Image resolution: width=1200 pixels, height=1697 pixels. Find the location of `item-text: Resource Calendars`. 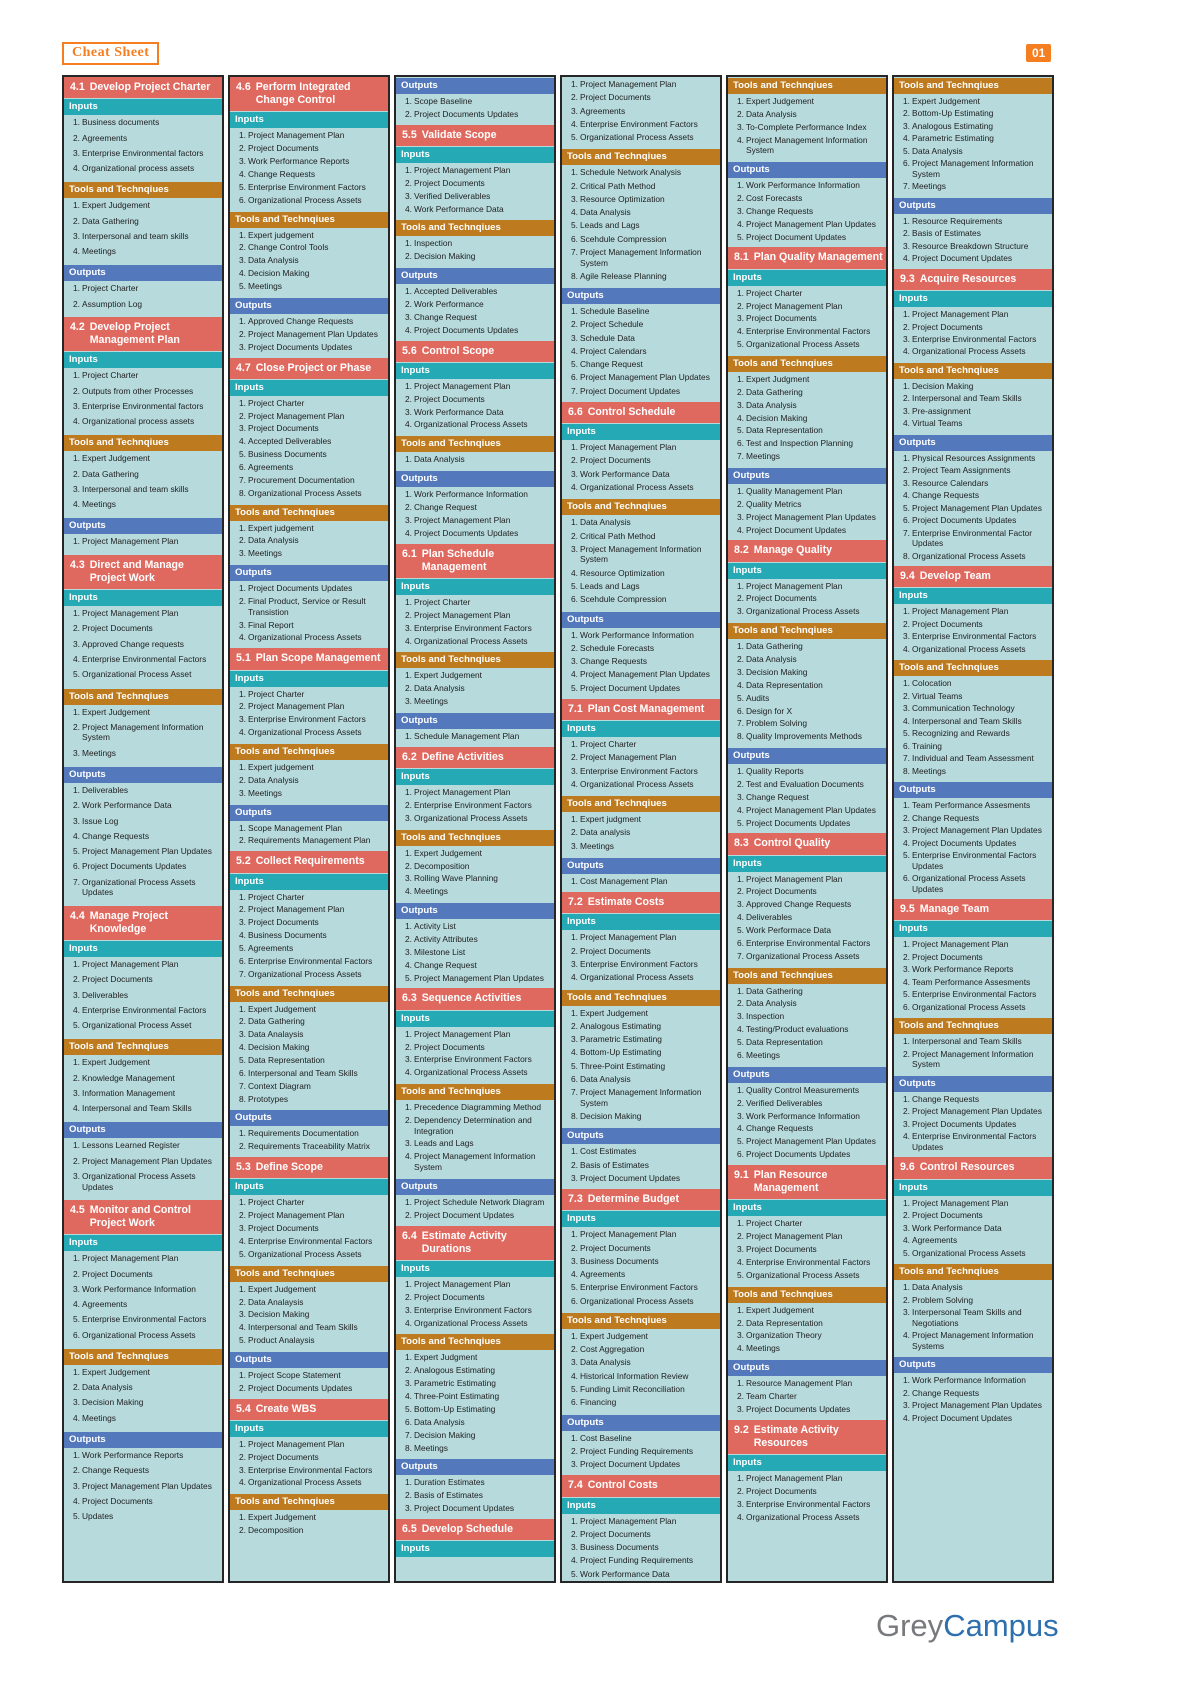

item-text: Resource Calendars is located at coordinates (950, 482).